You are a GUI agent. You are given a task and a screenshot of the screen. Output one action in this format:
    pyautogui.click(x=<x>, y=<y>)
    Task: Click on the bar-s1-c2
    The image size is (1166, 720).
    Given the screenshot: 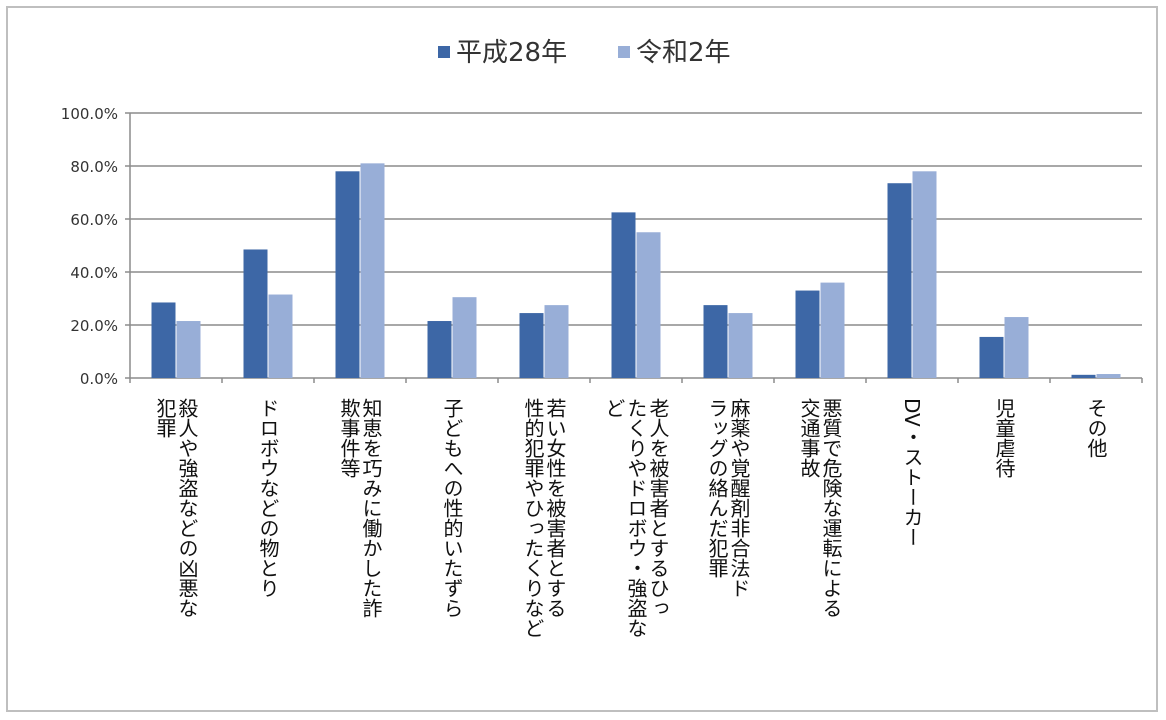 What is the action you would take?
    pyautogui.click(x=373, y=270)
    